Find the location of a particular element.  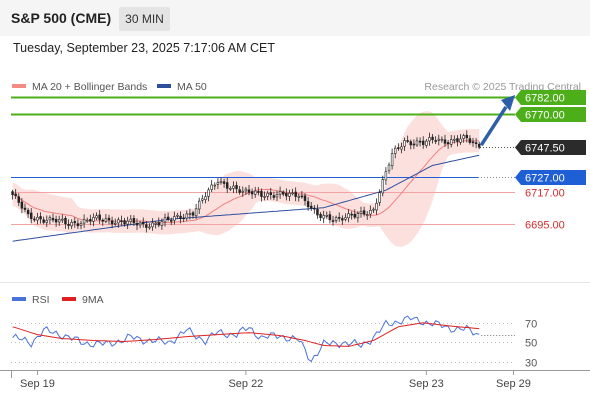

header-bar: S&P 500 (CME) 30 MIN is located at coordinates (295, 18).